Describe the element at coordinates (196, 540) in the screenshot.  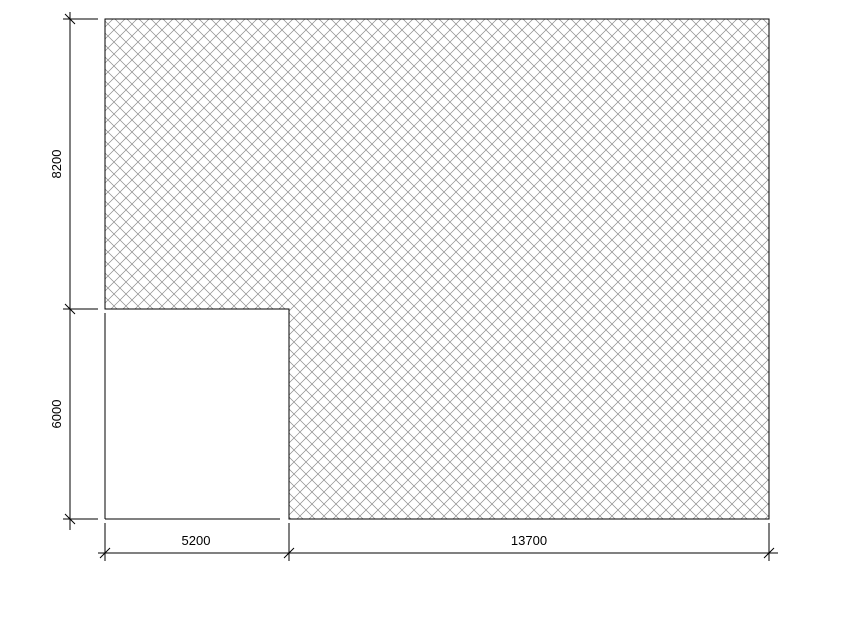
I see `dim-label-left-width: 5200` at that location.